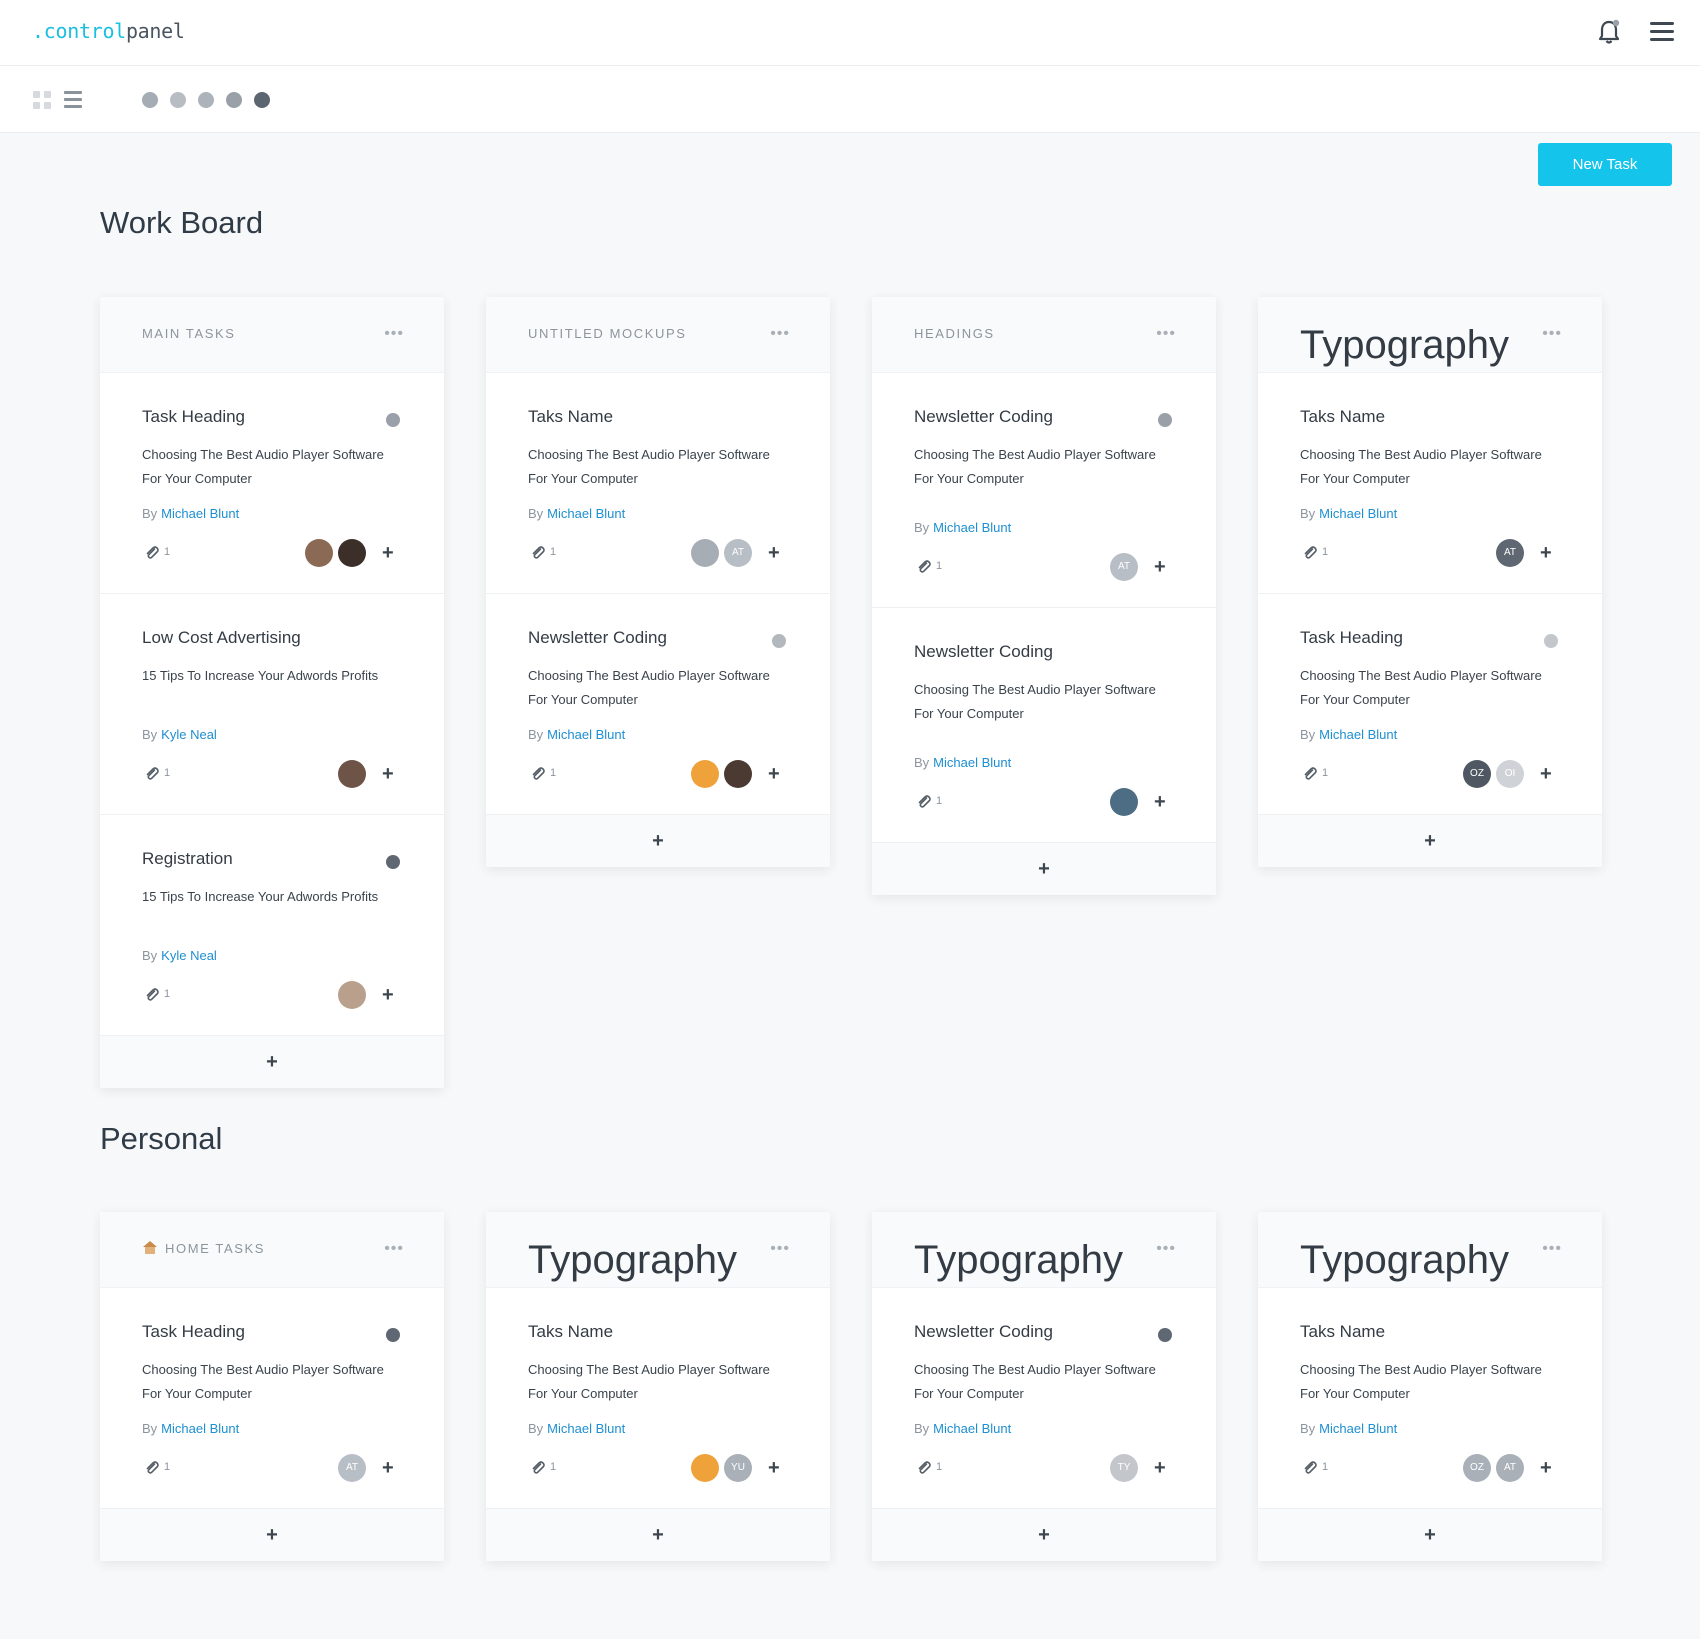  Describe the element at coordinates (73, 100) in the screenshot. I see `list-icon` at that location.